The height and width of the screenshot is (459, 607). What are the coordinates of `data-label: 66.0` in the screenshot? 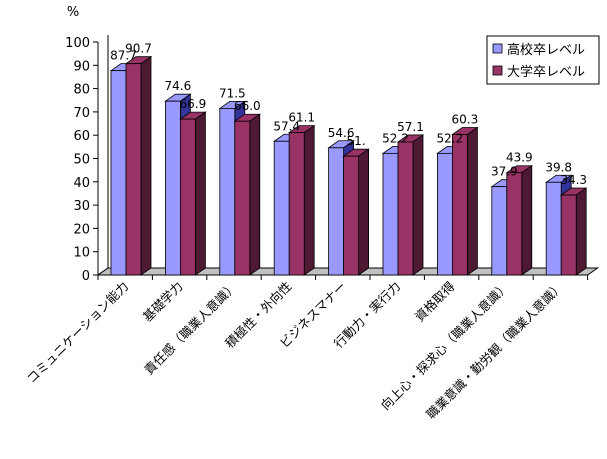 It's located at (247, 106).